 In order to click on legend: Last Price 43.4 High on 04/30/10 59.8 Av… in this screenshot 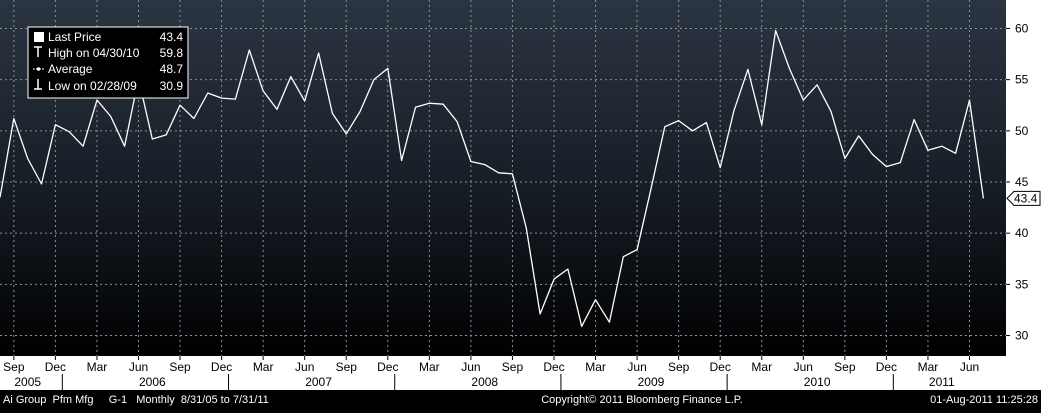, I will do `click(108, 62)`.